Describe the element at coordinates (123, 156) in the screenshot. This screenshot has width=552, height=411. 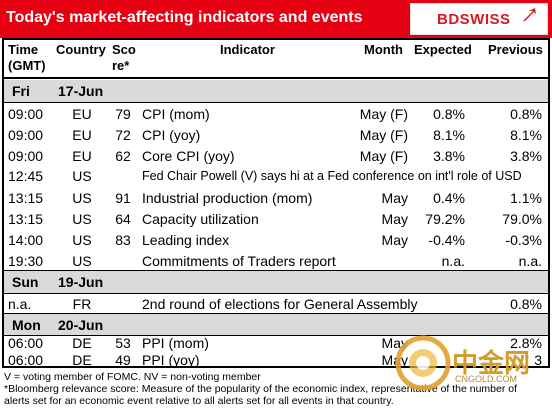
I see `row-score: 62` at that location.